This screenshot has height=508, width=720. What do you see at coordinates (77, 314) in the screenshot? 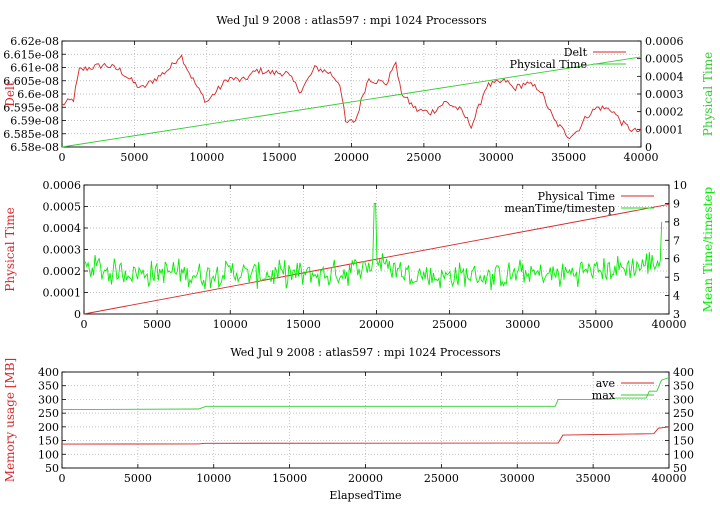
I see `y-tick-label: 0` at bounding box center [77, 314].